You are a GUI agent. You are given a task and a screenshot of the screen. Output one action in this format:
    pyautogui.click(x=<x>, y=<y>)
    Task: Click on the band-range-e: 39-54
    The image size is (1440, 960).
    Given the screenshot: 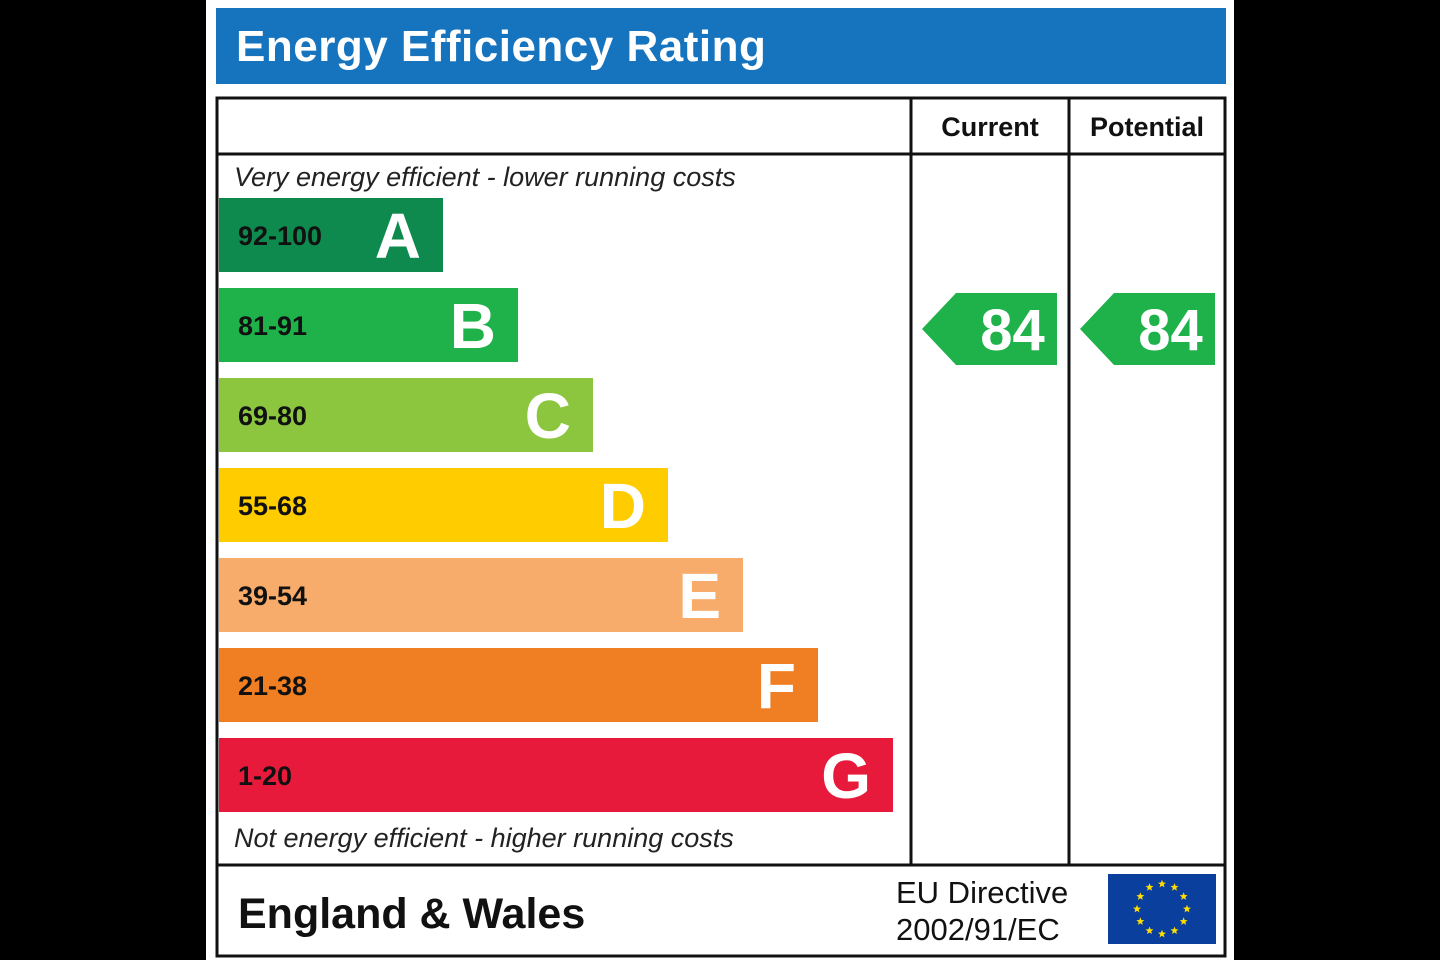 What is the action you would take?
    pyautogui.click(x=272, y=596)
    